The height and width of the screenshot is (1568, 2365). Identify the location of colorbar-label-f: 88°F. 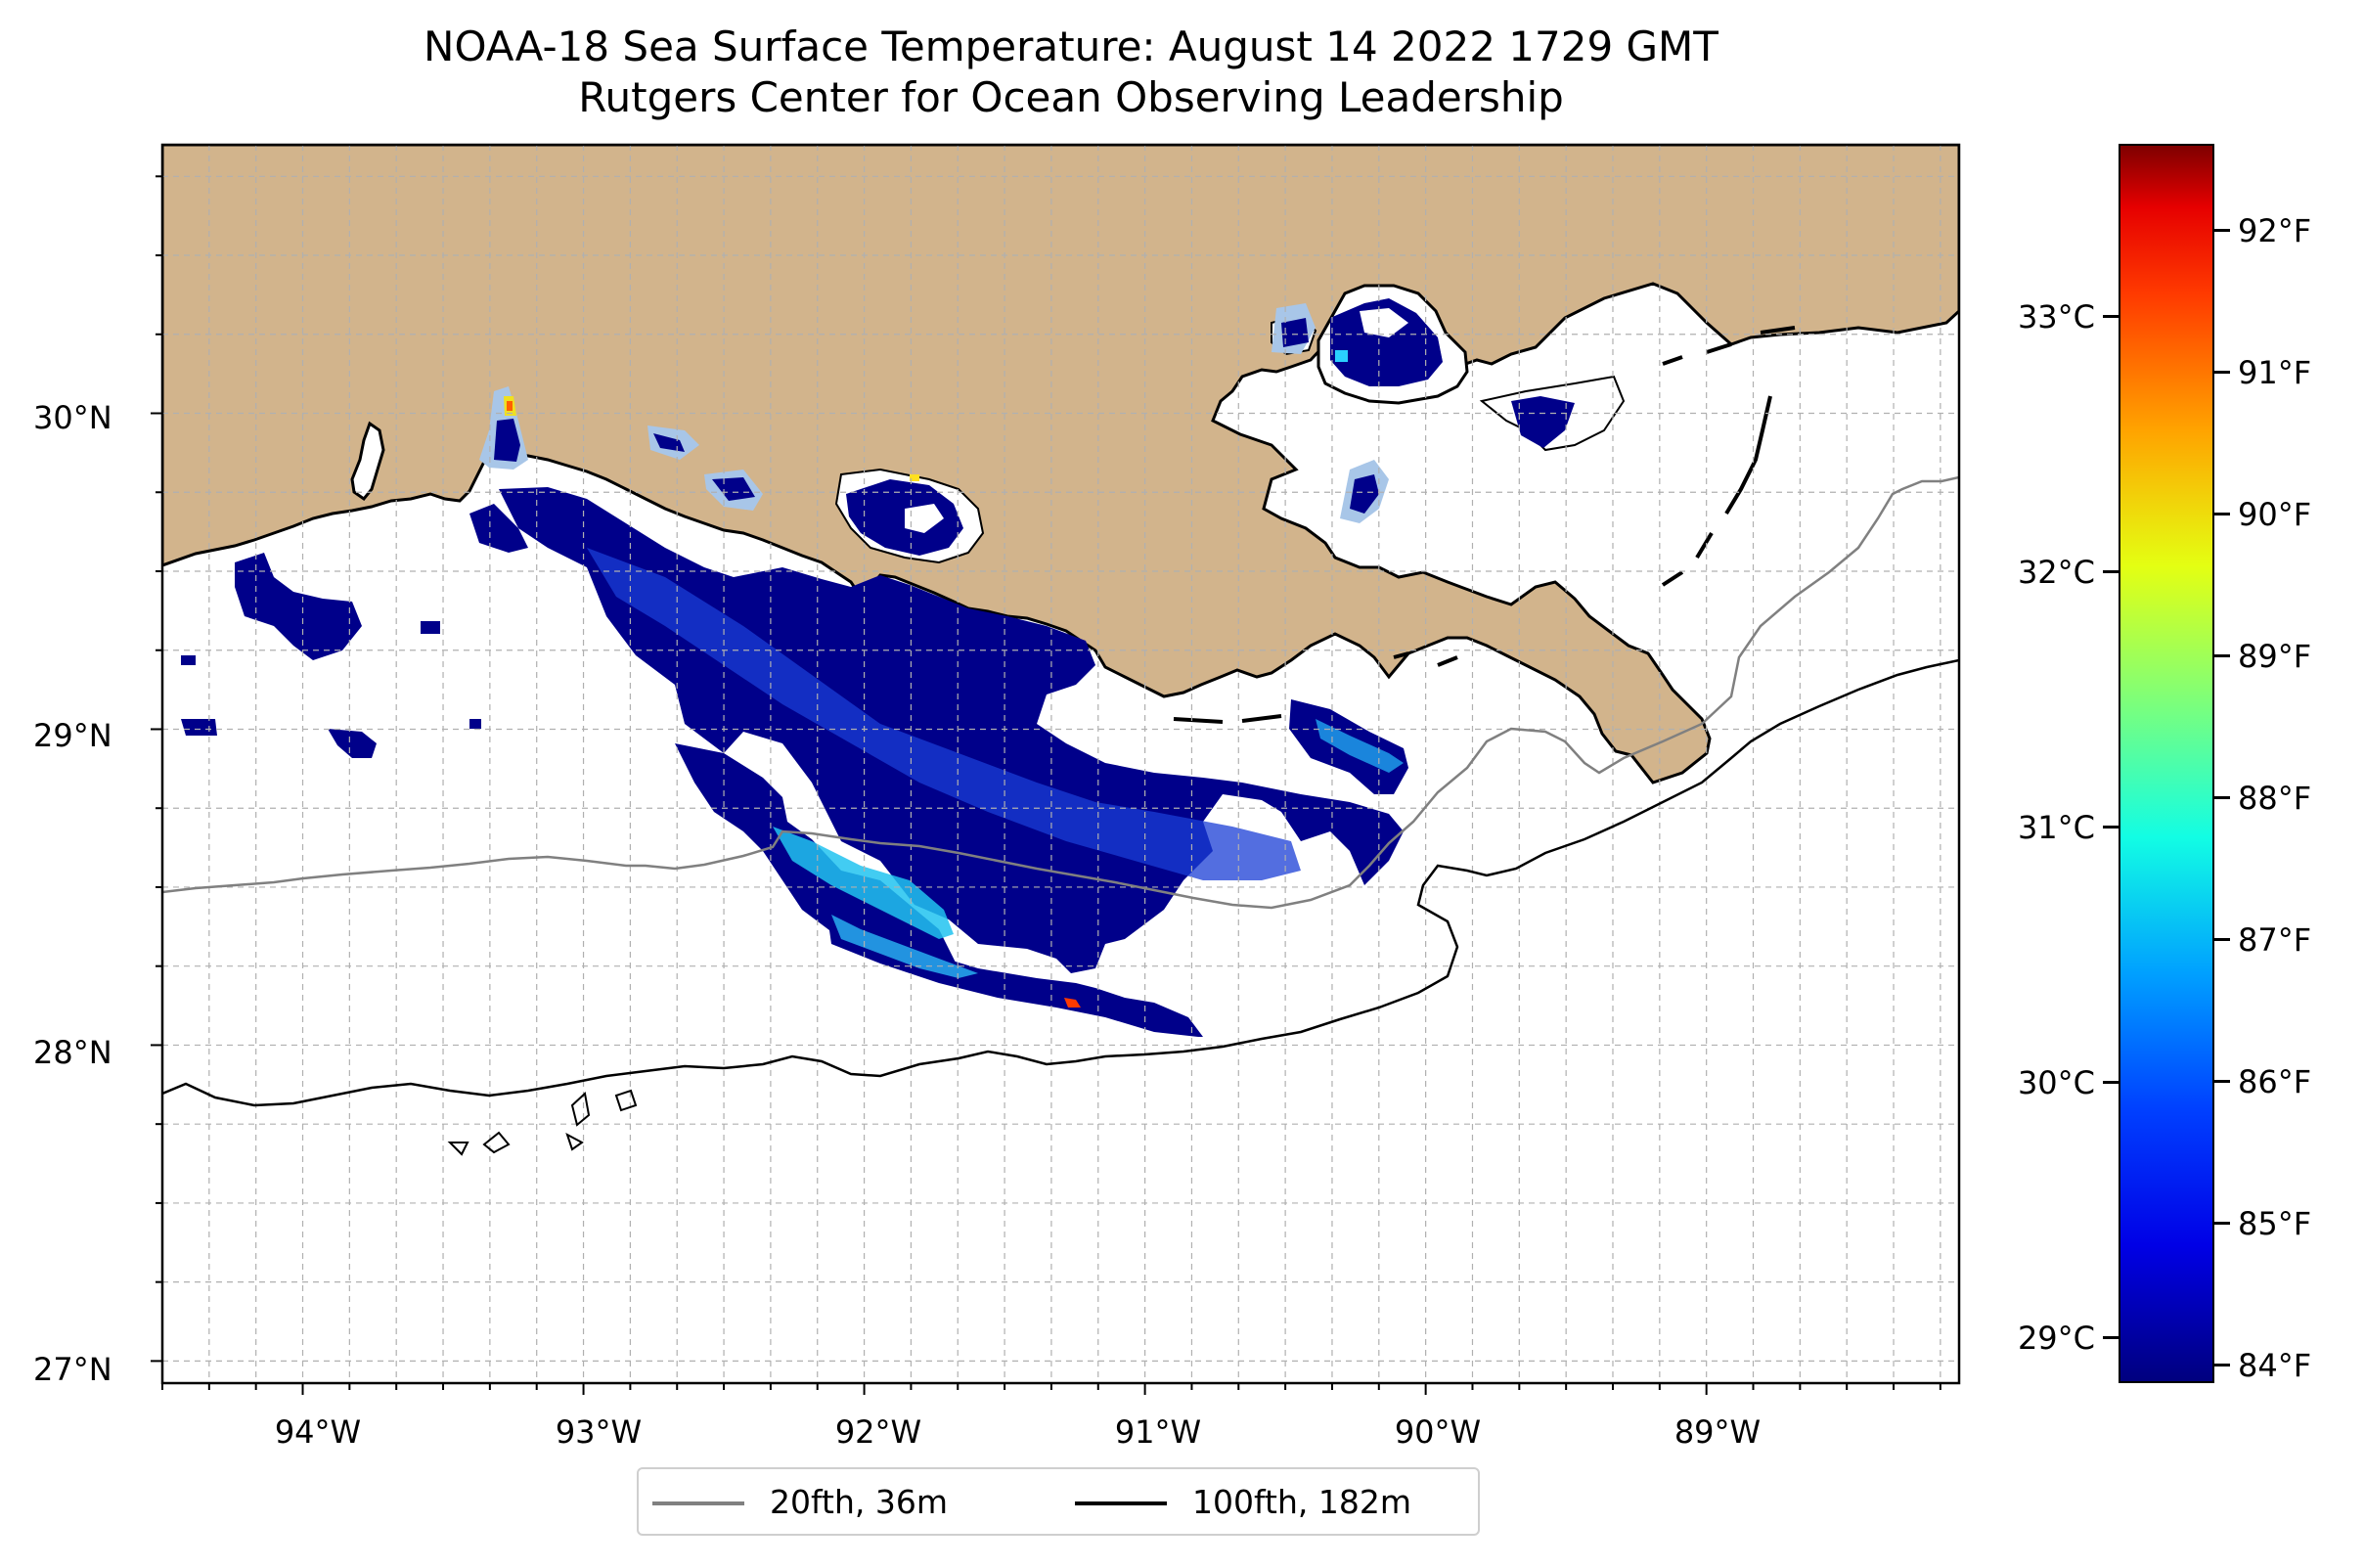
(2275, 798).